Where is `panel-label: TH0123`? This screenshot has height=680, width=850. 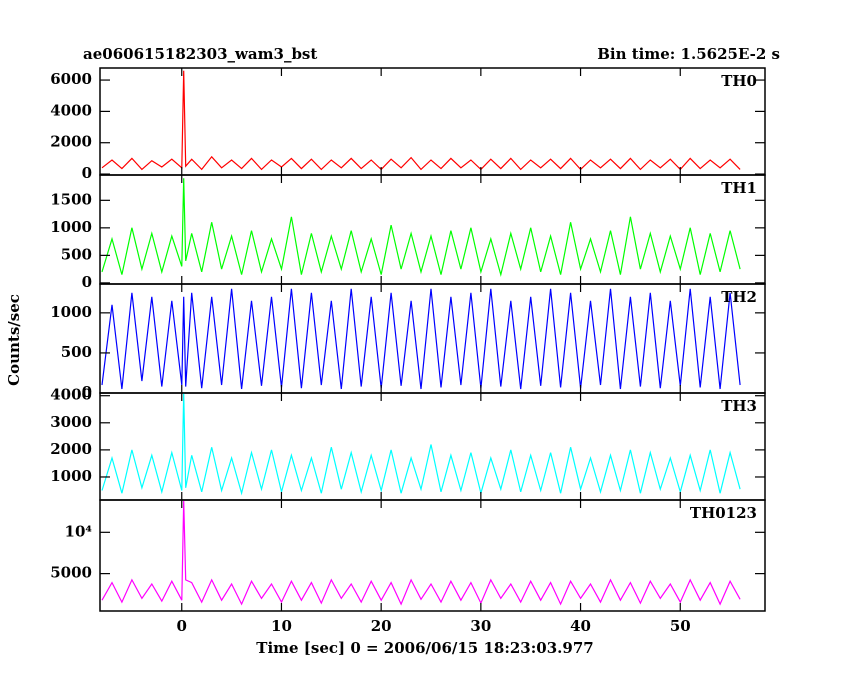 panel-label: TH0123 is located at coordinates (723, 513).